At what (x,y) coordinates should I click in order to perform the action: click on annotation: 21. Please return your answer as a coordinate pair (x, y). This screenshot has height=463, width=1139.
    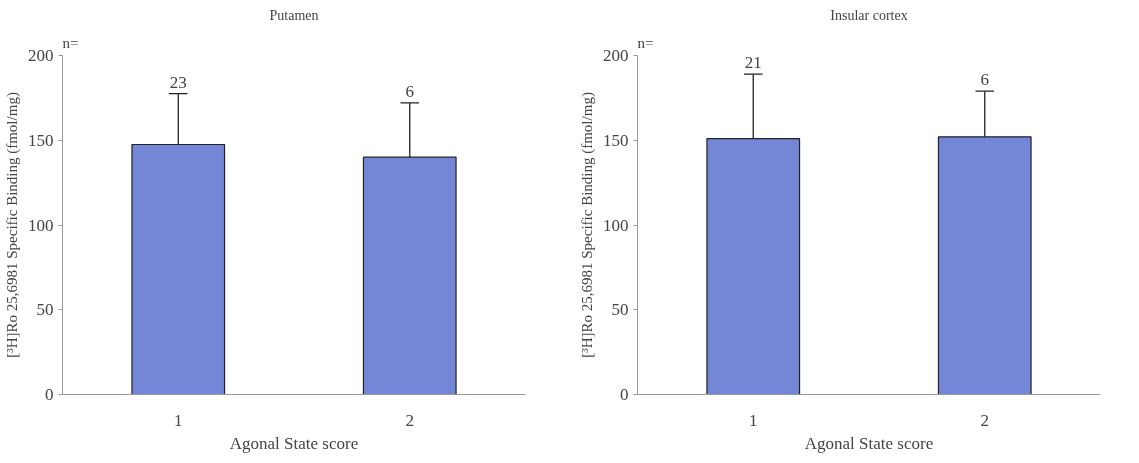
    Looking at the image, I should click on (753, 63).